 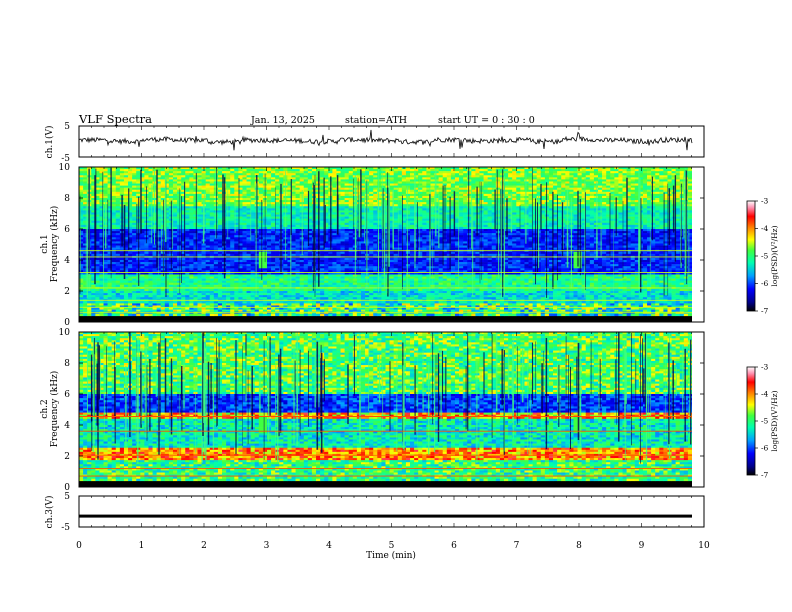 What do you see at coordinates (67, 127) in the screenshot?
I see `ch1-ytick-top: 5` at bounding box center [67, 127].